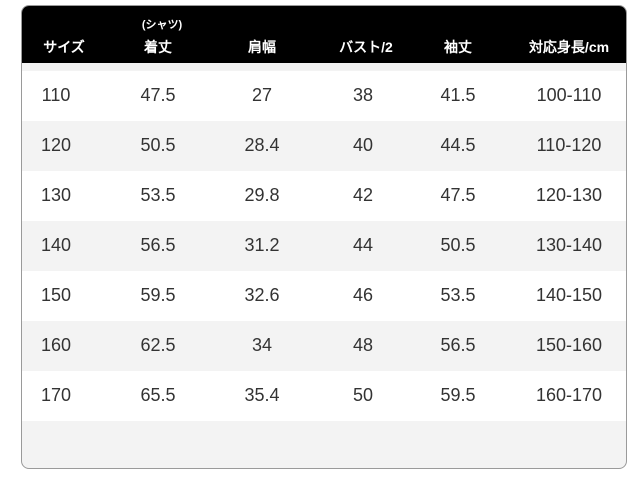  Describe the element at coordinates (56, 195) in the screenshot. I see `table-cell: 130` at that location.